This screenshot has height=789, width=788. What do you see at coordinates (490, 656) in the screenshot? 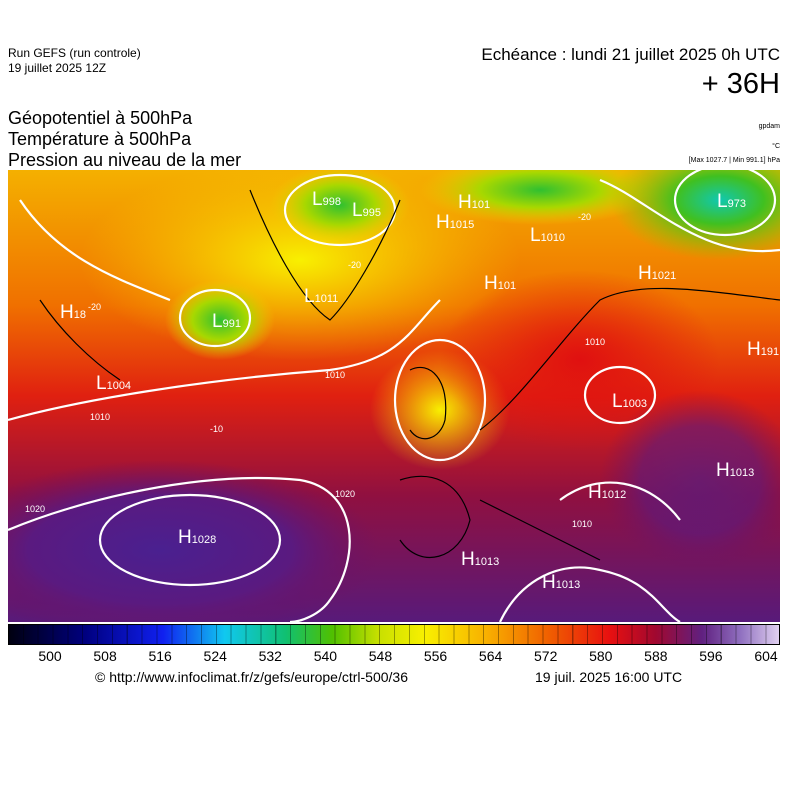
I see `colorbar-tick-label: 564` at bounding box center [490, 656].